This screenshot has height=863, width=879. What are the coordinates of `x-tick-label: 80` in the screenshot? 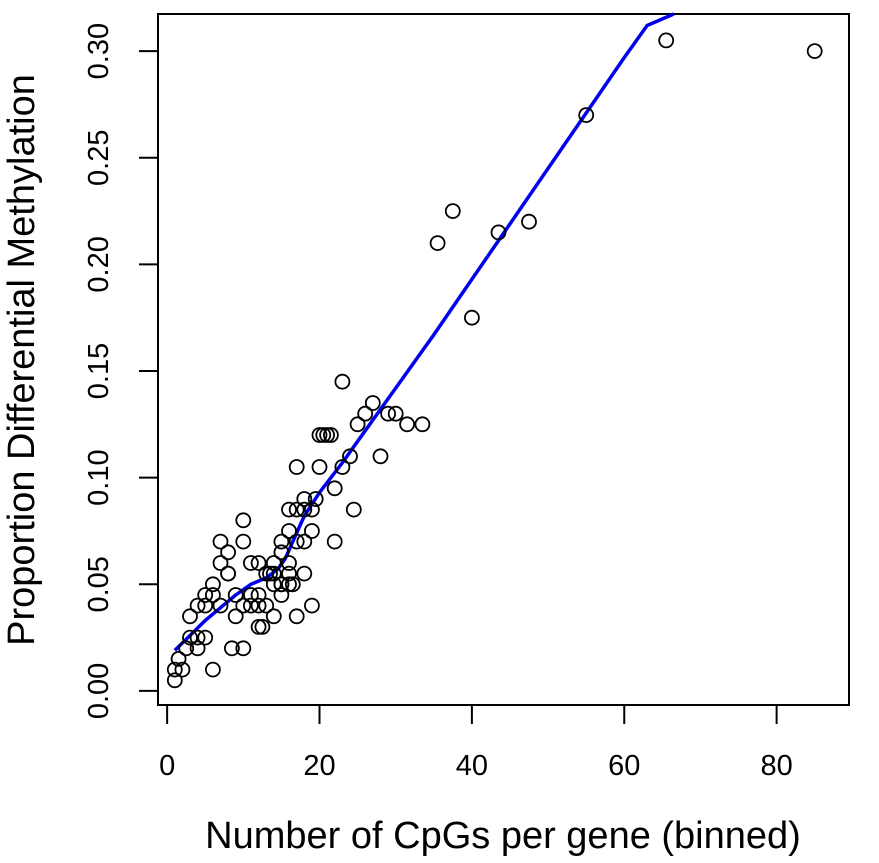 It's located at (776, 766).